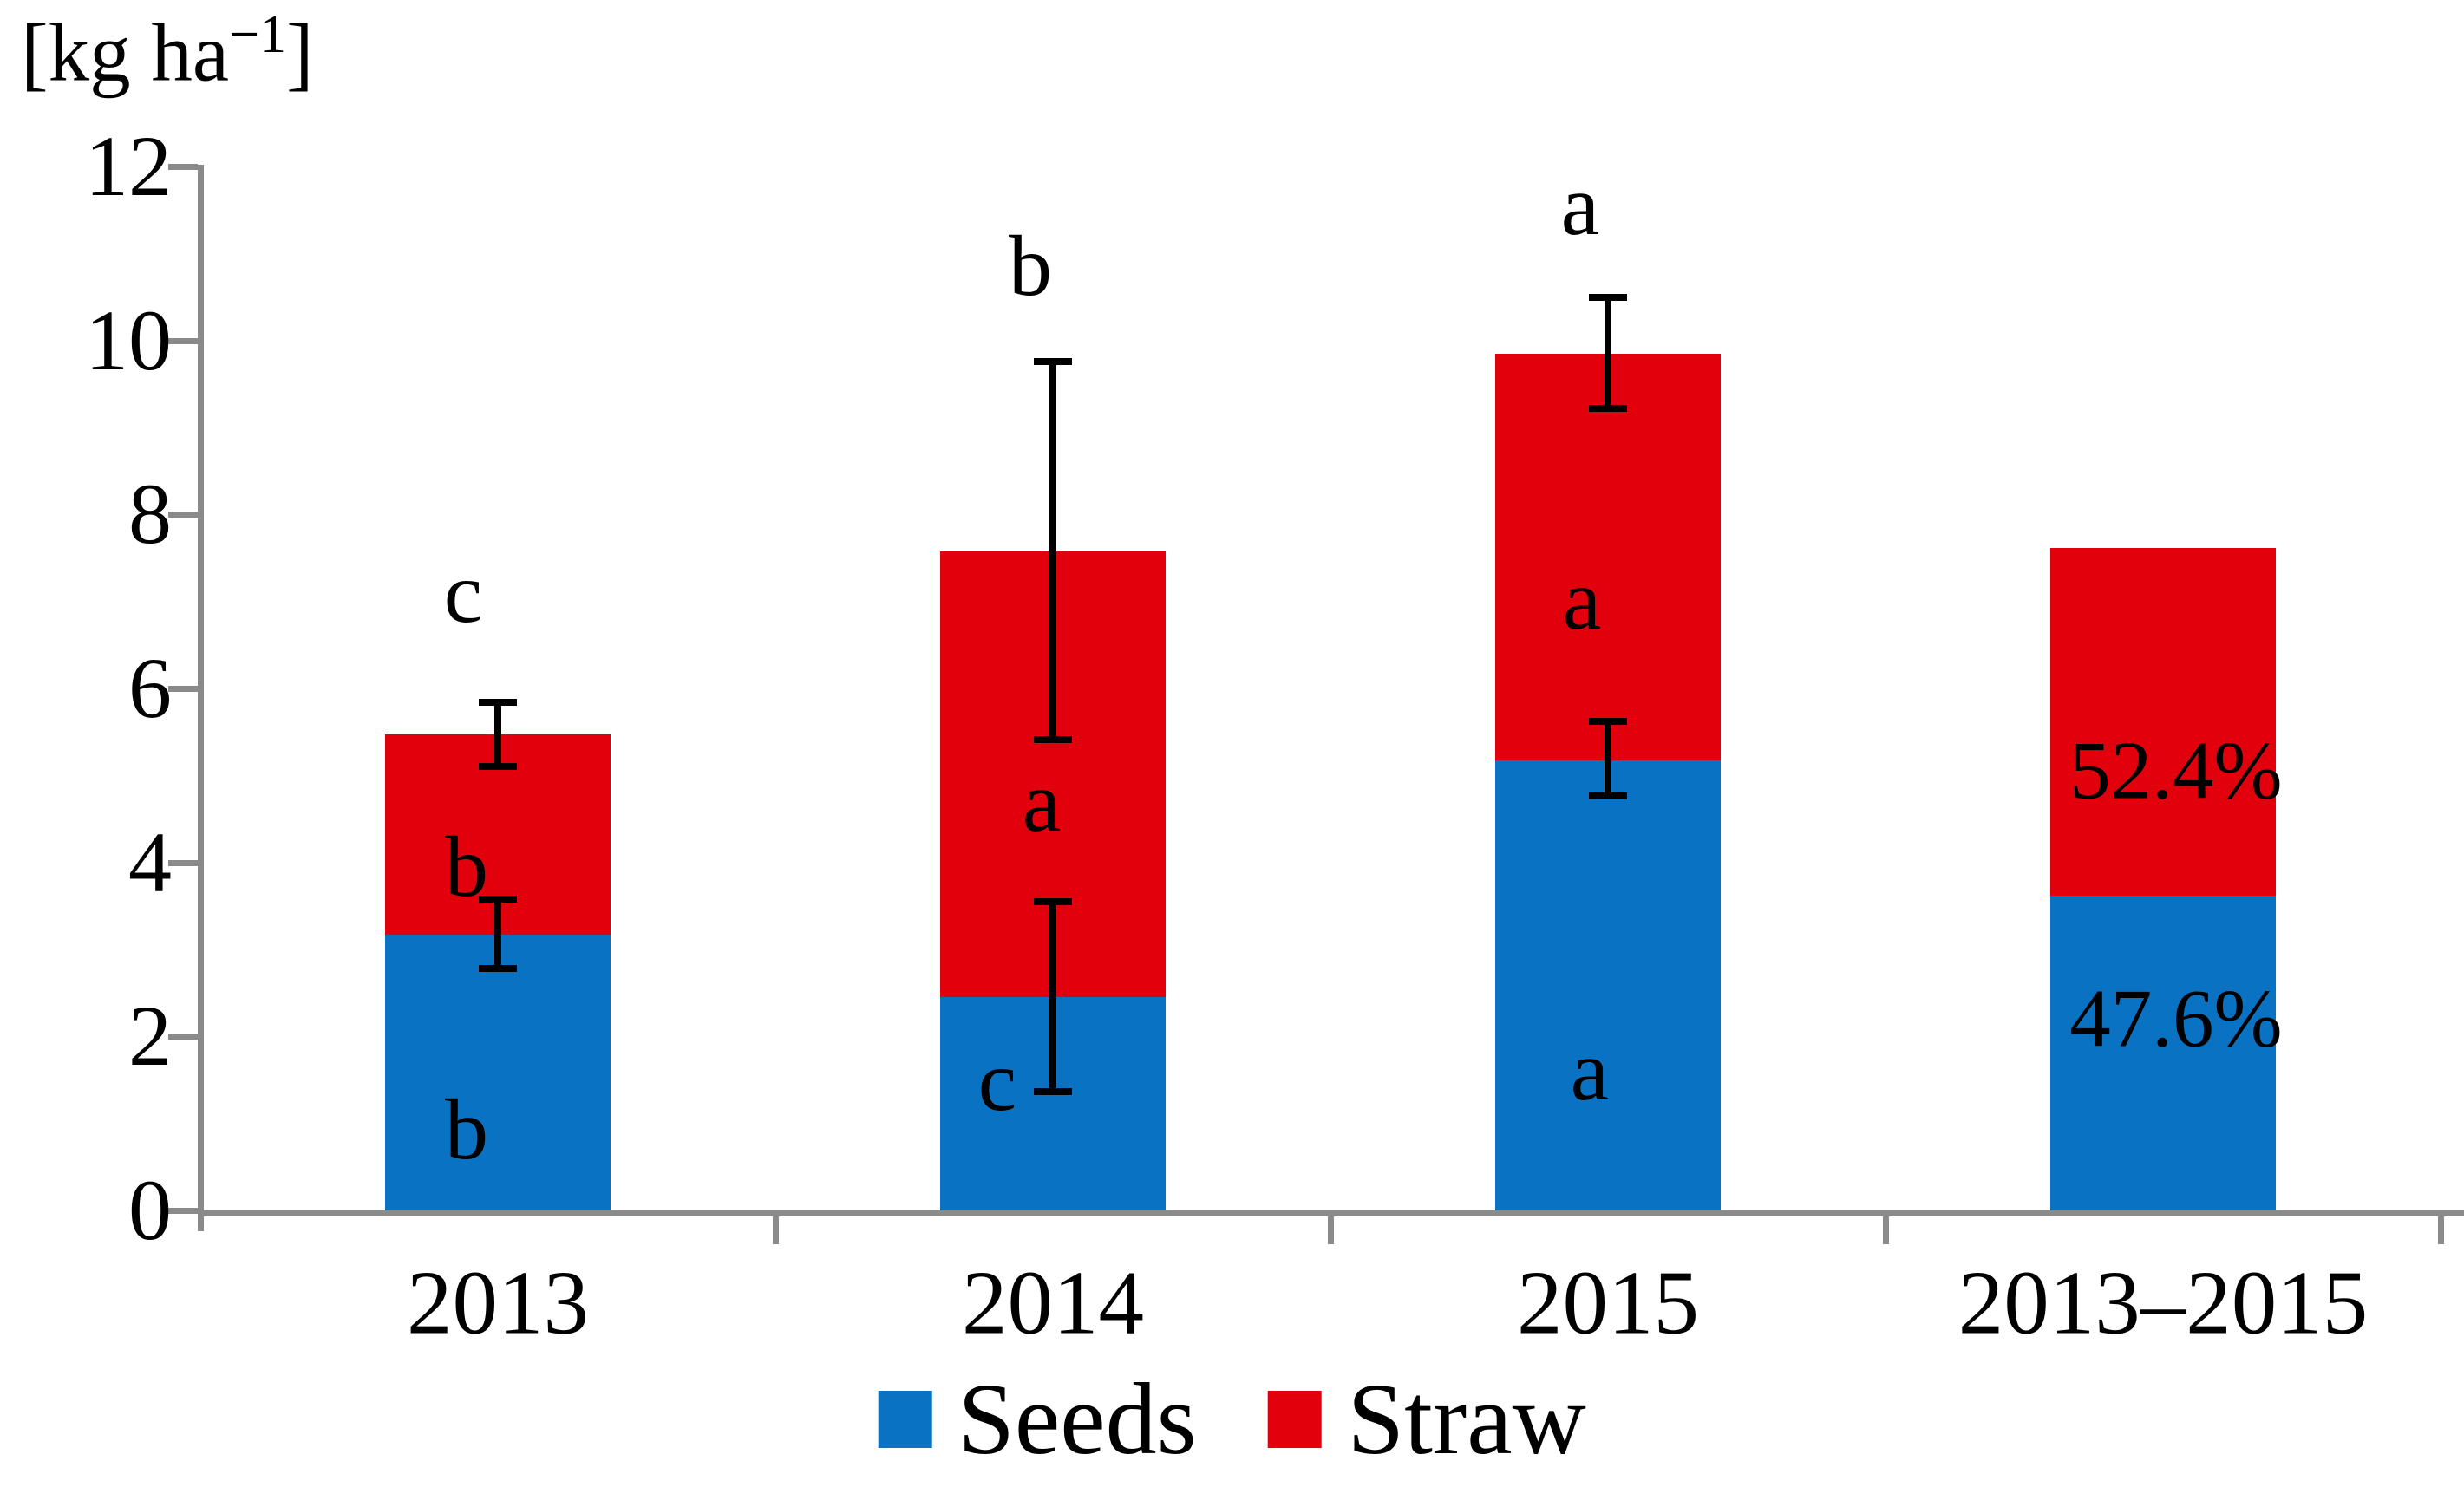  Describe the element at coordinates (1580, 205) in the screenshot. I see `significance-letter-top: a` at that location.